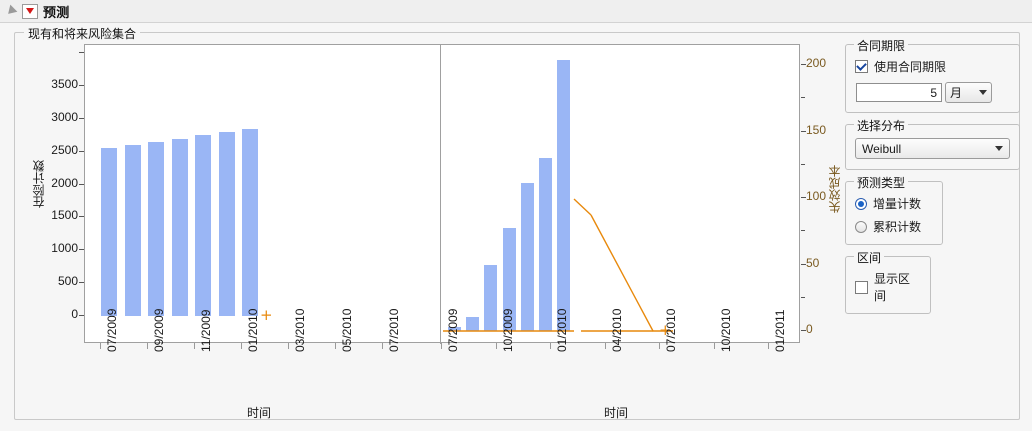  Describe the element at coordinates (253, 330) in the screenshot. I see `x-axis-tick-label: 01/2010` at that location.